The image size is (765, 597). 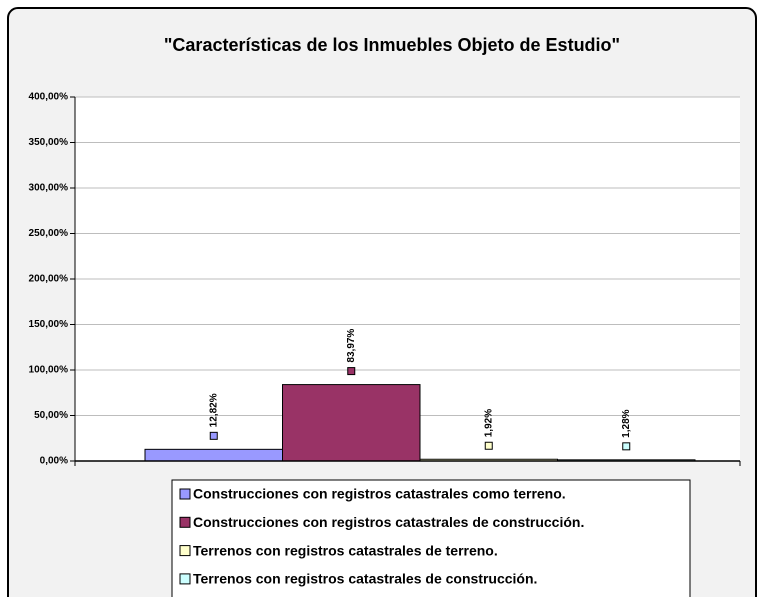 I want to click on y-tick-label: 300,00%, so click(x=49, y=188).